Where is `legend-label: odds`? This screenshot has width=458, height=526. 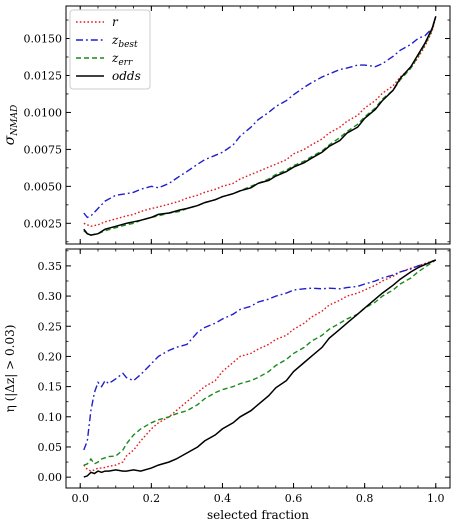
legend-label: odds is located at coordinates (126, 76).